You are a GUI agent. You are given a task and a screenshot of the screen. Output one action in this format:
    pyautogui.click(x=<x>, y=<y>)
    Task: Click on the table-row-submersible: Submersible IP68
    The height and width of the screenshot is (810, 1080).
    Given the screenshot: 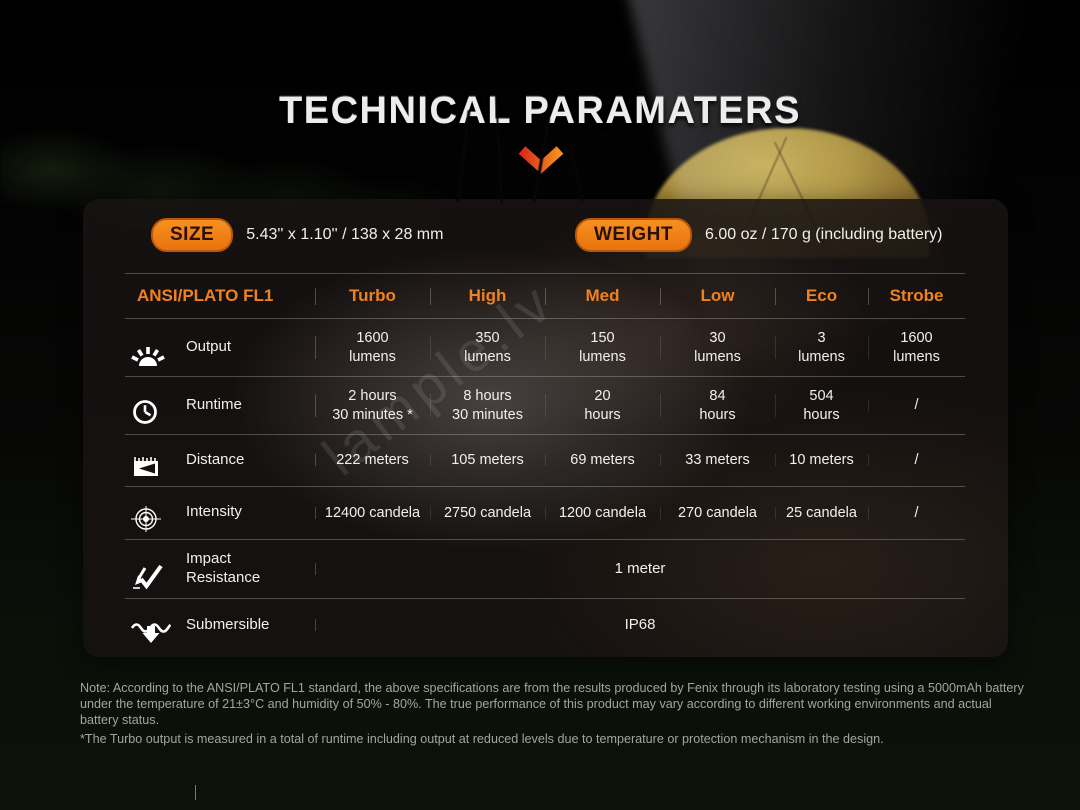 What is the action you would take?
    pyautogui.click(x=545, y=624)
    